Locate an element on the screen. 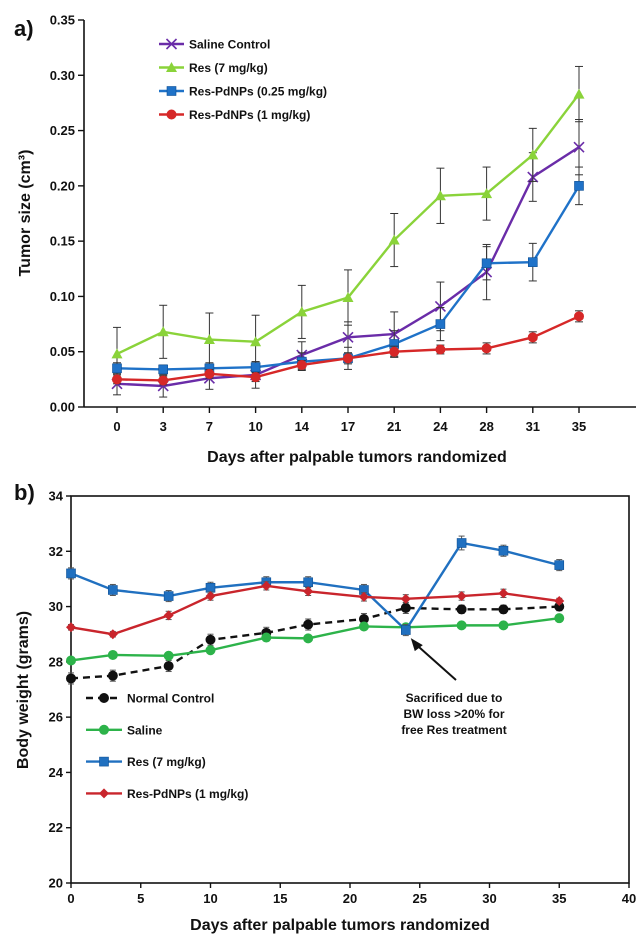  x-tick-label: 20 is located at coordinates (350, 898).